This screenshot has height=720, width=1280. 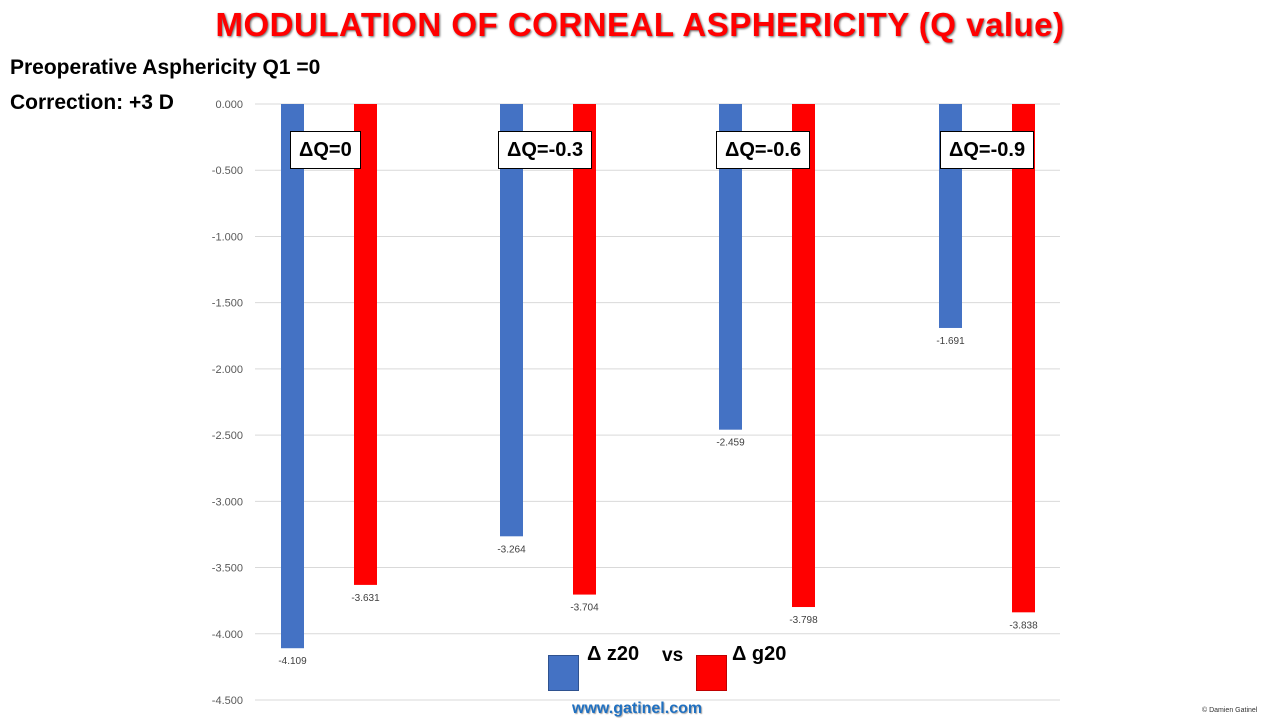 What do you see at coordinates (711, 673) in the screenshot?
I see `legend-swatch-g20` at bounding box center [711, 673].